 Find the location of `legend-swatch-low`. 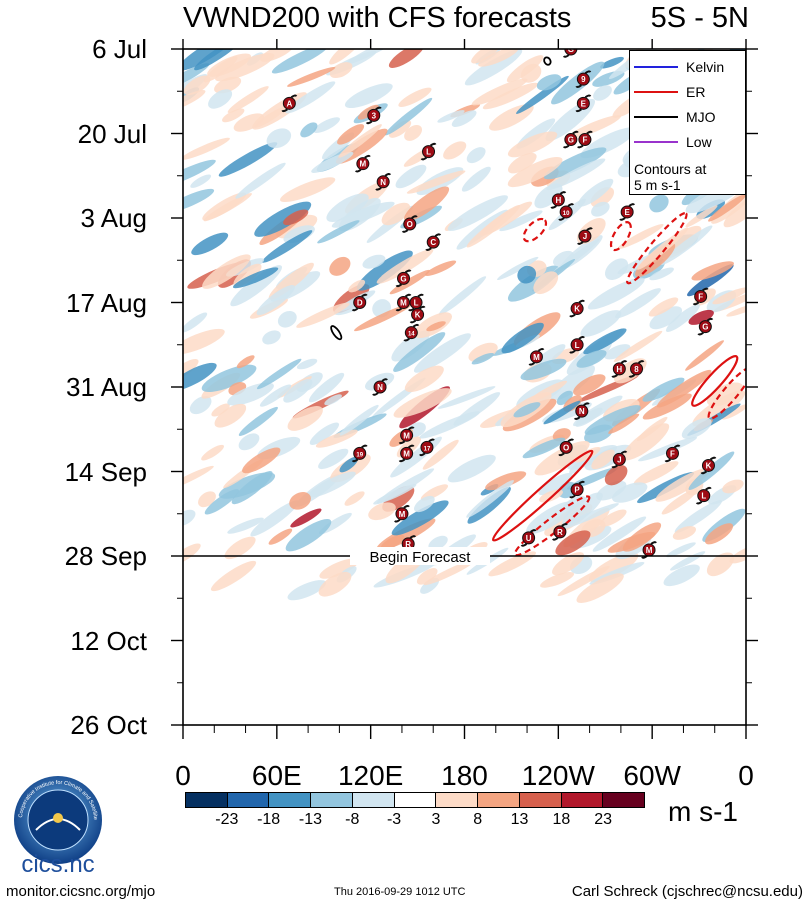

legend-swatch-low is located at coordinates (656, 142).